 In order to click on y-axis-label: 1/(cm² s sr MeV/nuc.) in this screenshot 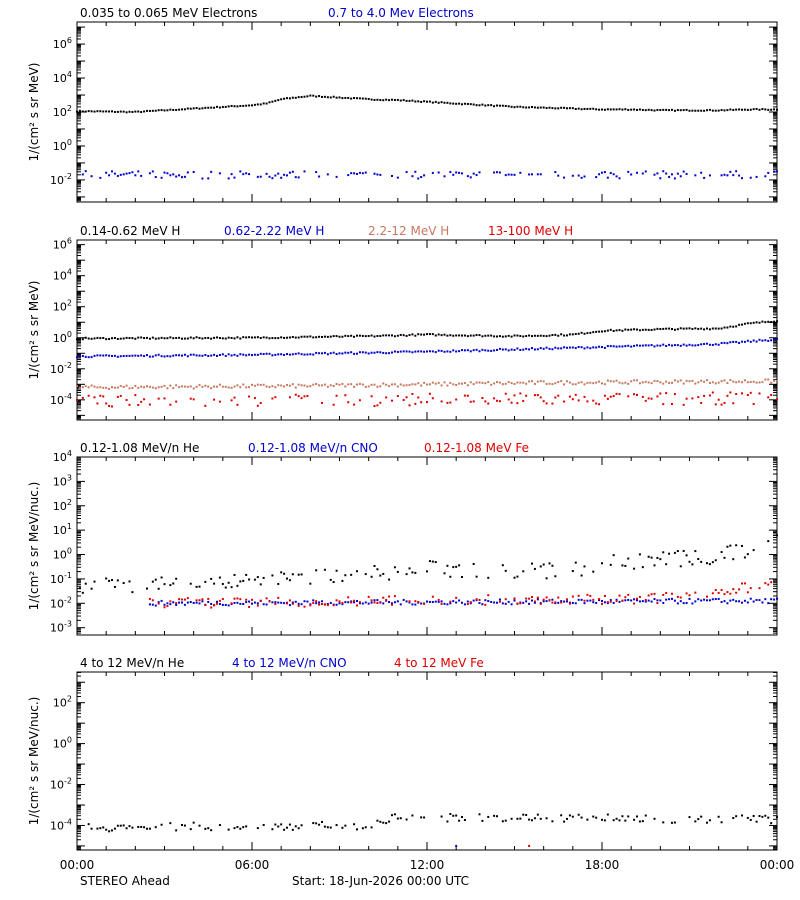, I will do `click(34, 761)`.